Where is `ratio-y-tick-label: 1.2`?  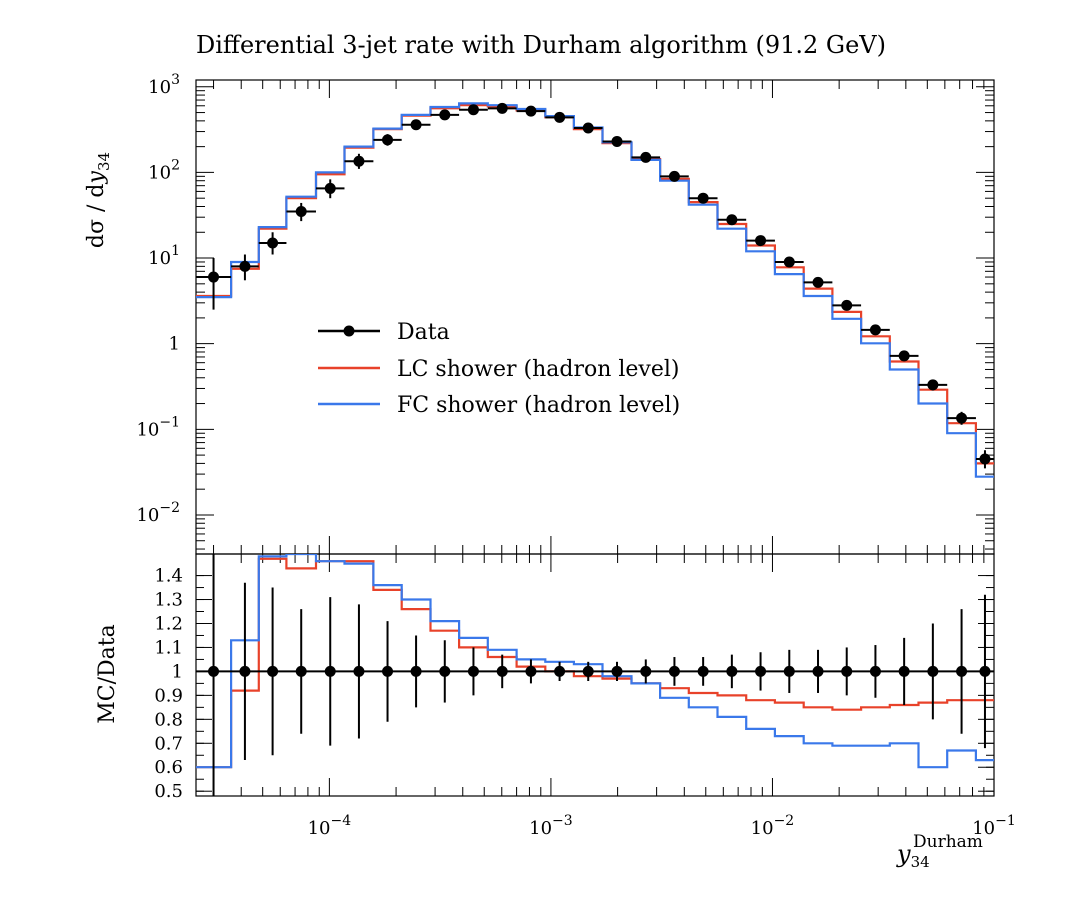
ratio-y-tick-label: 1.2 is located at coordinates (168, 623).